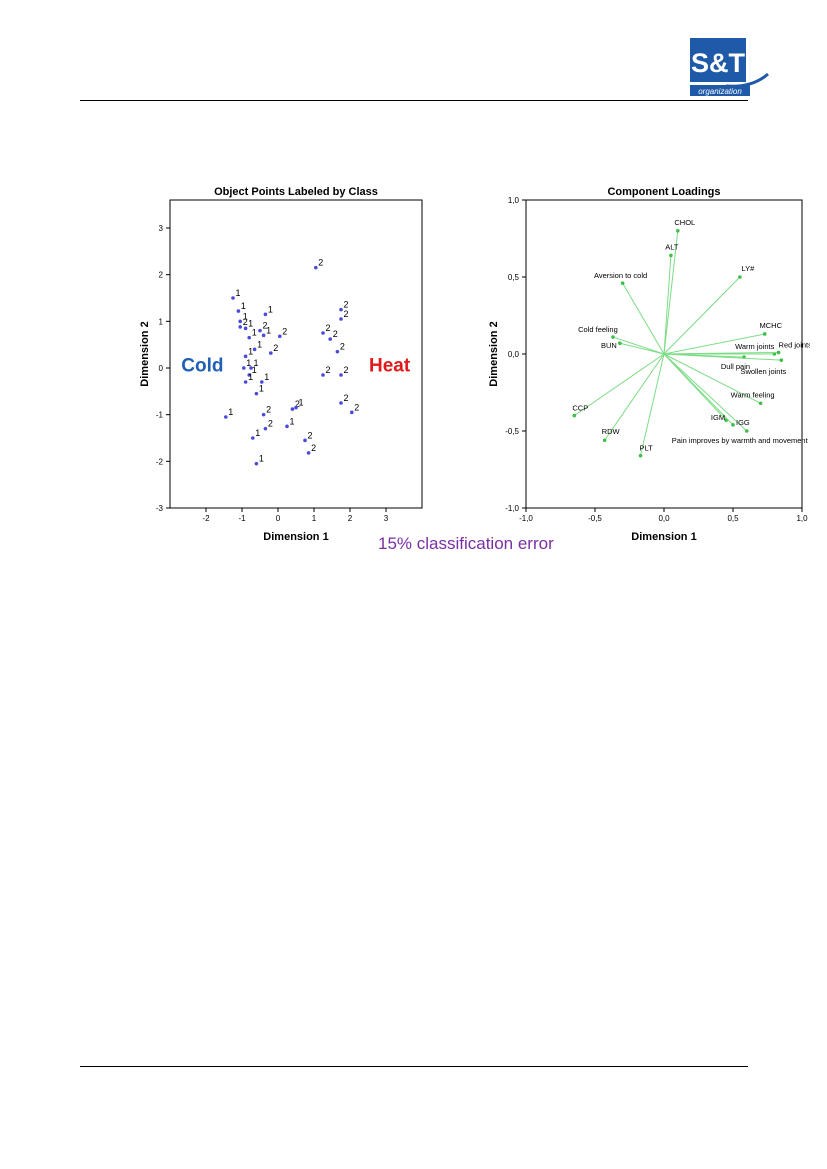 The width and height of the screenshot is (827, 1169). Describe the element at coordinates (595, 518) in the screenshot. I see `x-tick-label: -0,5` at that location.